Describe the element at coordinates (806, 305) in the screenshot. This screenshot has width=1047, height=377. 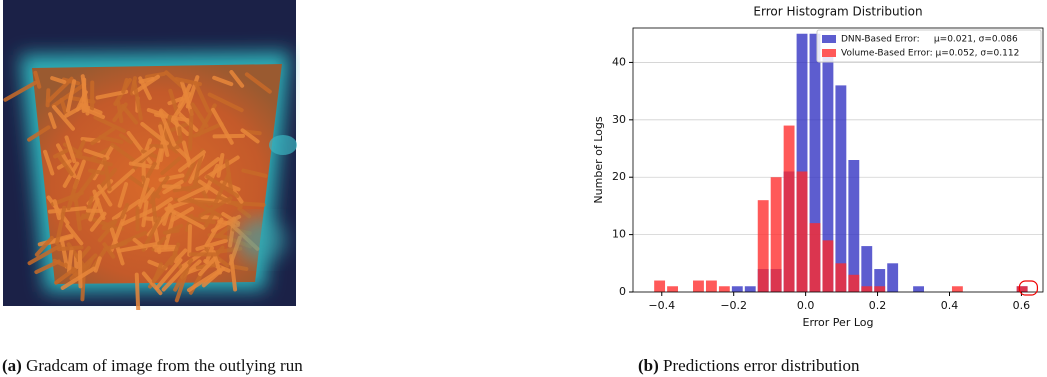
I see `x-tick-label: 0.0` at that location.